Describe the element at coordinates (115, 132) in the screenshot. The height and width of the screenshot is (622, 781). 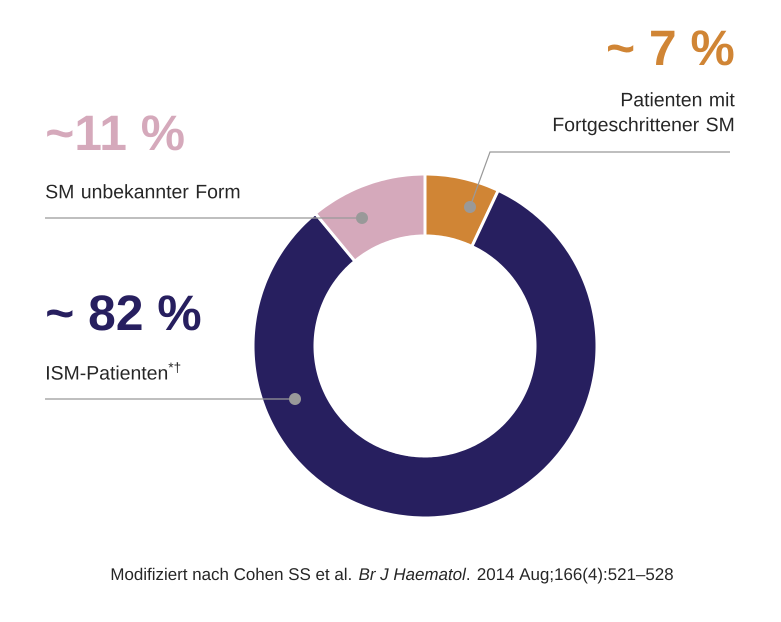
I see `data-label: ~11 %` at that location.